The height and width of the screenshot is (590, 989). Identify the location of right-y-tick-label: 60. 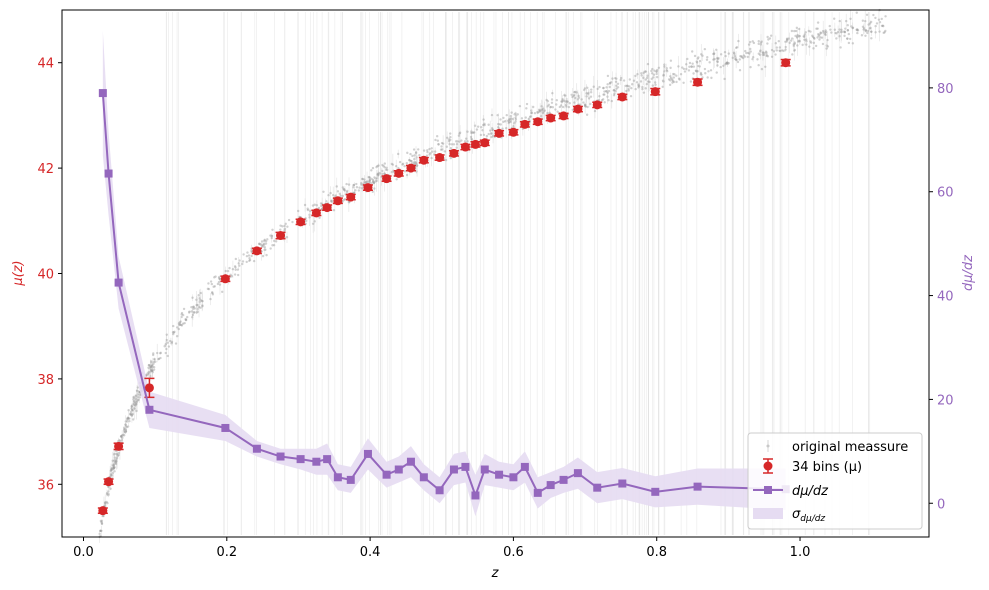
(945, 193).